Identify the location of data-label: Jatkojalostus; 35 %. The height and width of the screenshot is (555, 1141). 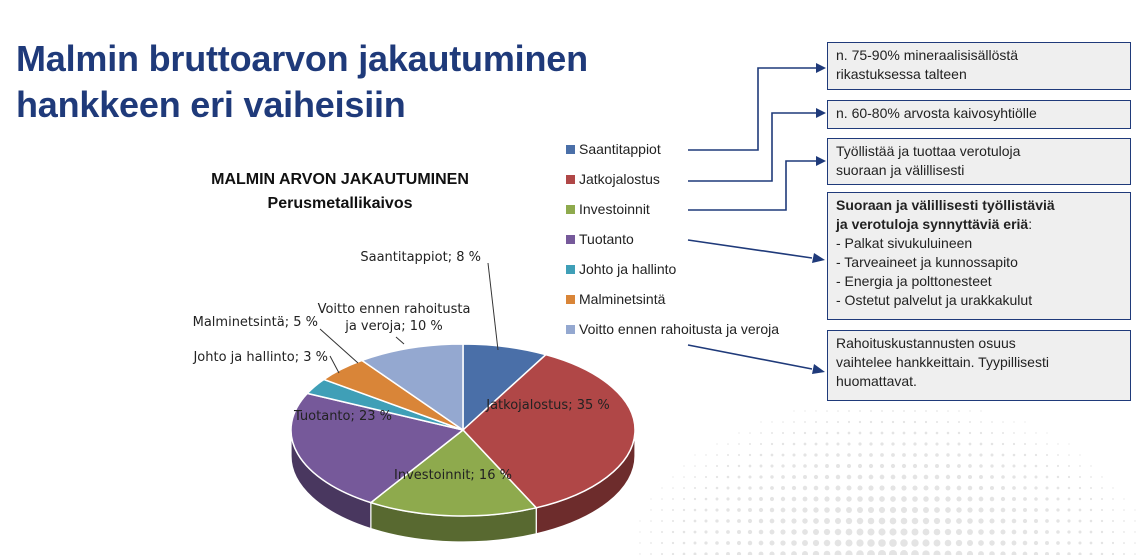
(547, 405).